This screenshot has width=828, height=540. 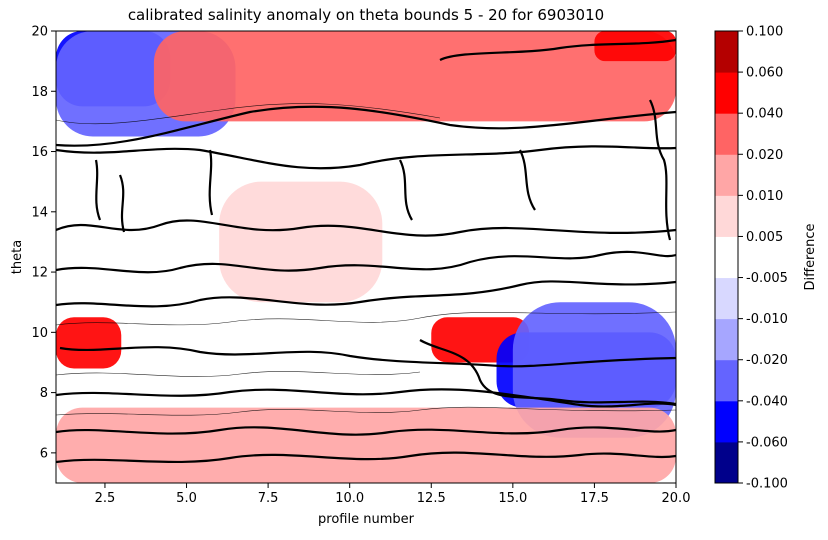 I want to click on colorbar-tick-label: 0.005, so click(x=764, y=237).